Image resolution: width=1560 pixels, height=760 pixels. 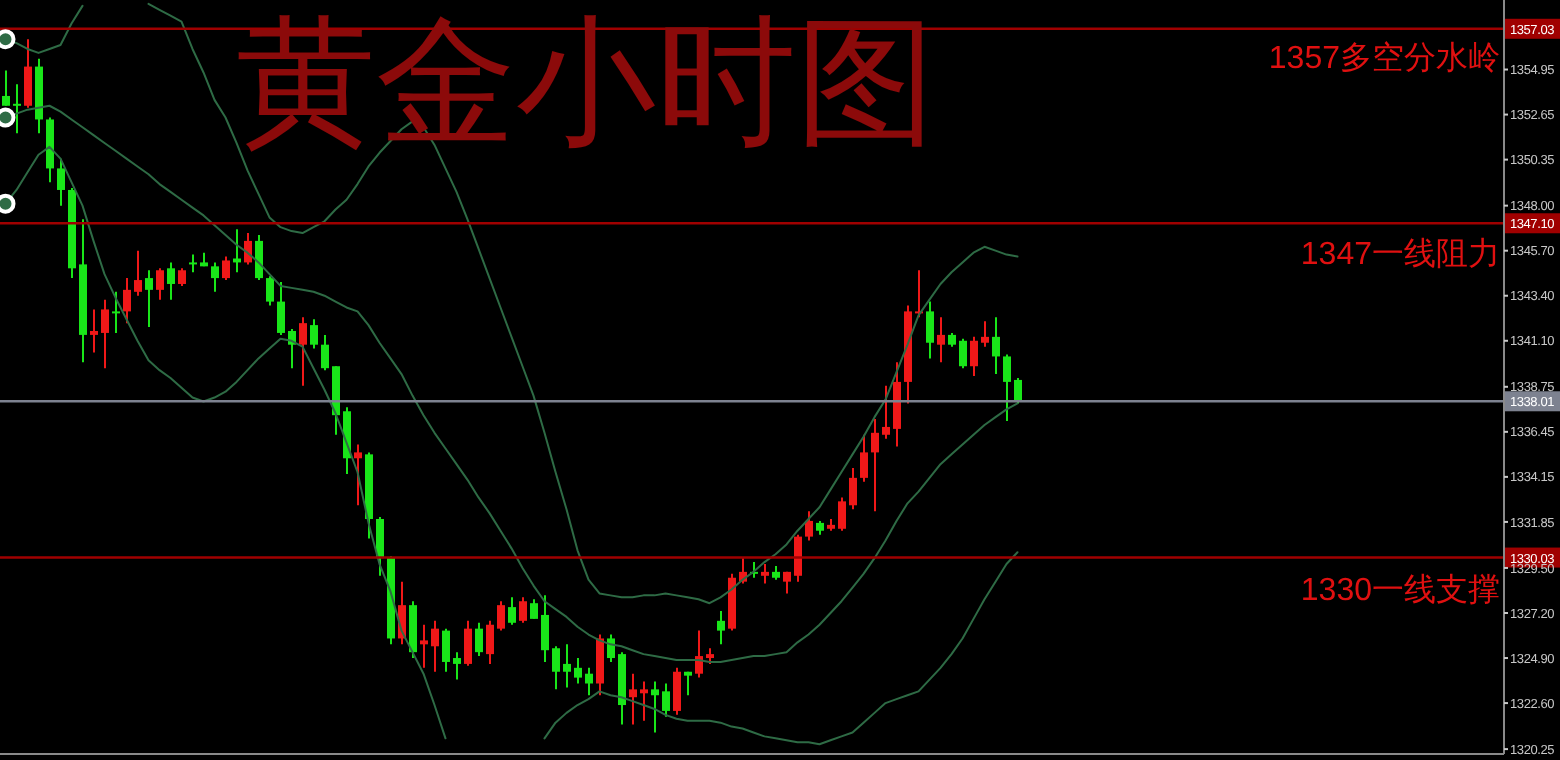 What do you see at coordinates (1400, 255) in the screenshot?
I see `annotation: 1347一线阻力` at bounding box center [1400, 255].